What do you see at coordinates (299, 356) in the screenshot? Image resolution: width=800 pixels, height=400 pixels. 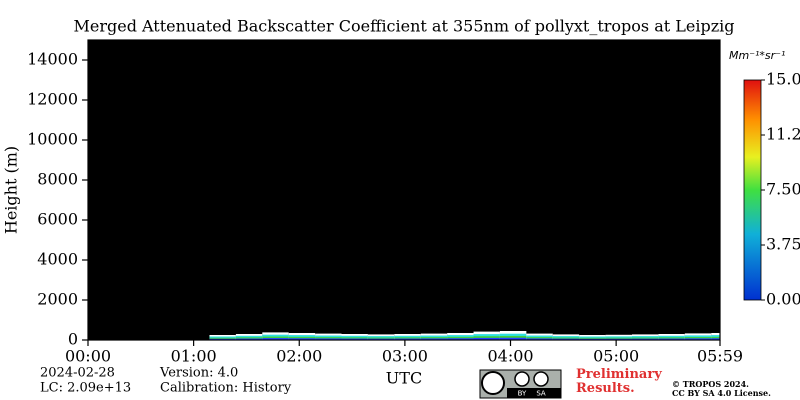 I see `x-tick-label: 02:00` at bounding box center [299, 356].